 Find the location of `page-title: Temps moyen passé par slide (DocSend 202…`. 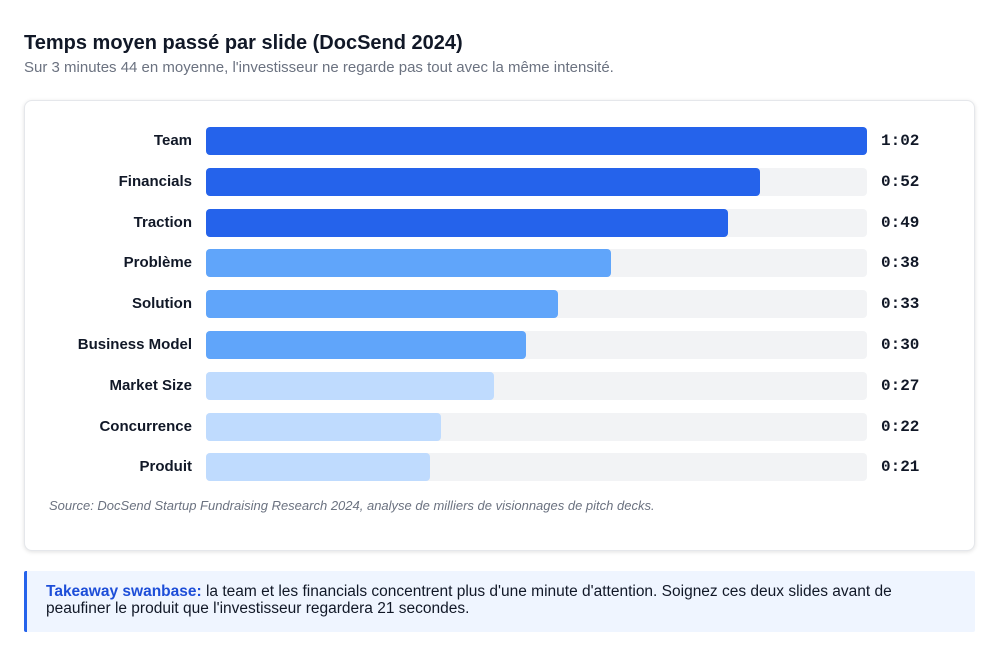

page-title: Temps moyen passé par slide (DocSend 202… is located at coordinates (243, 43).